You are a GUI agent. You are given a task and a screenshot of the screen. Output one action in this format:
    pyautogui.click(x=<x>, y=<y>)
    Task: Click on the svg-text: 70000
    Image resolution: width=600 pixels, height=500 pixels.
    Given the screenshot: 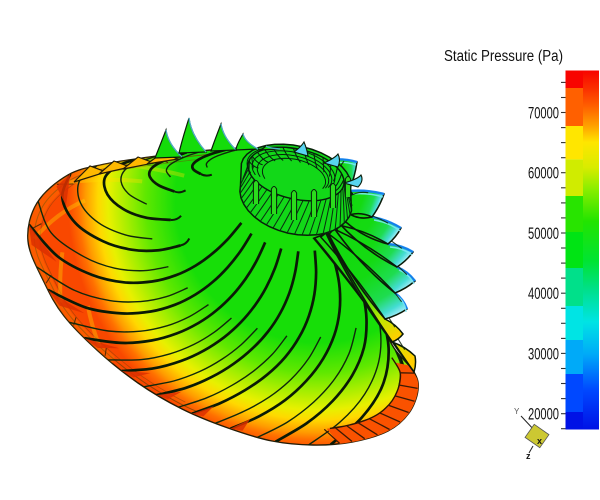 What is the action you would take?
    pyautogui.click(x=543, y=114)
    